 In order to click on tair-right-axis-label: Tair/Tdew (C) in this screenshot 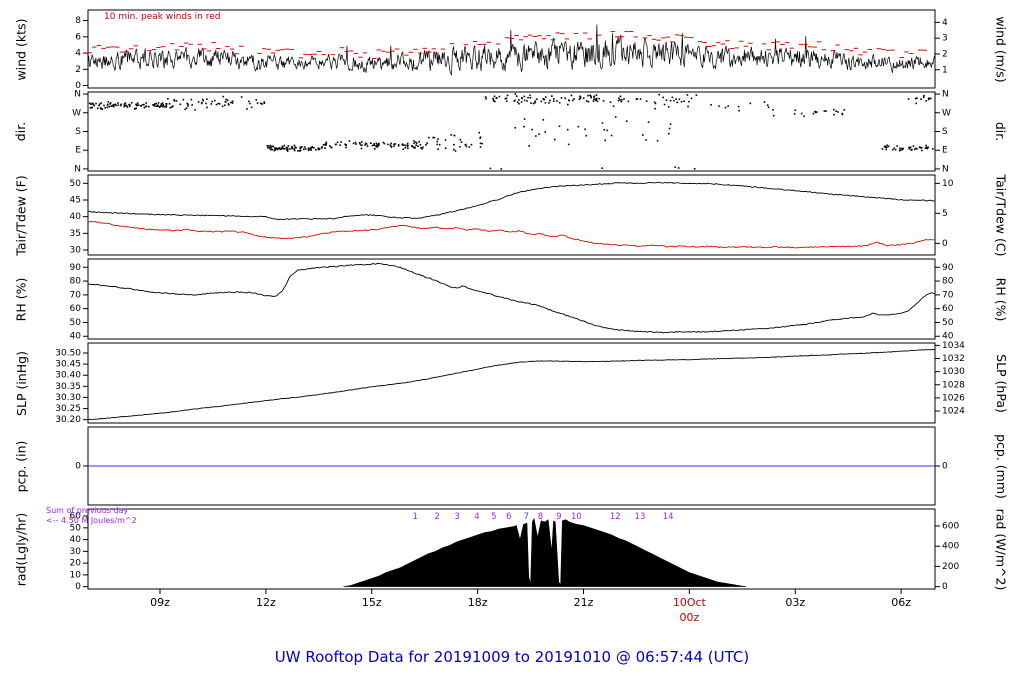, I will do `click(1001, 215)`.